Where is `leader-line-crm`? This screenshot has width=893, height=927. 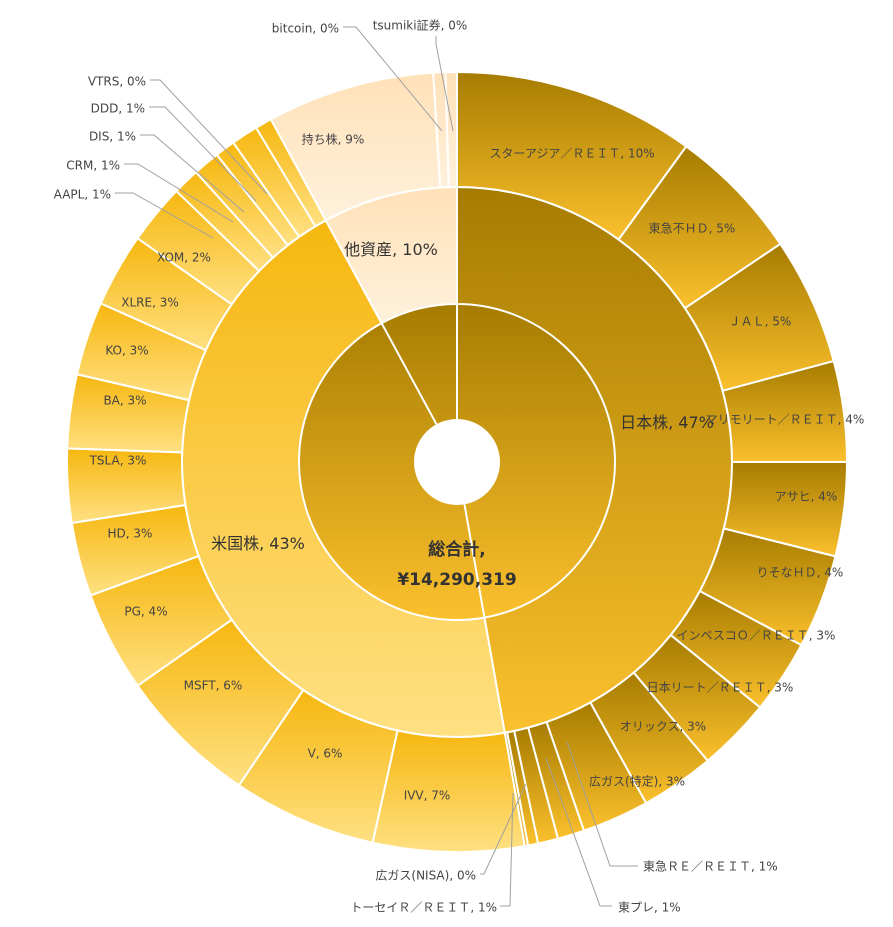 leader-line-crm is located at coordinates (179, 193).